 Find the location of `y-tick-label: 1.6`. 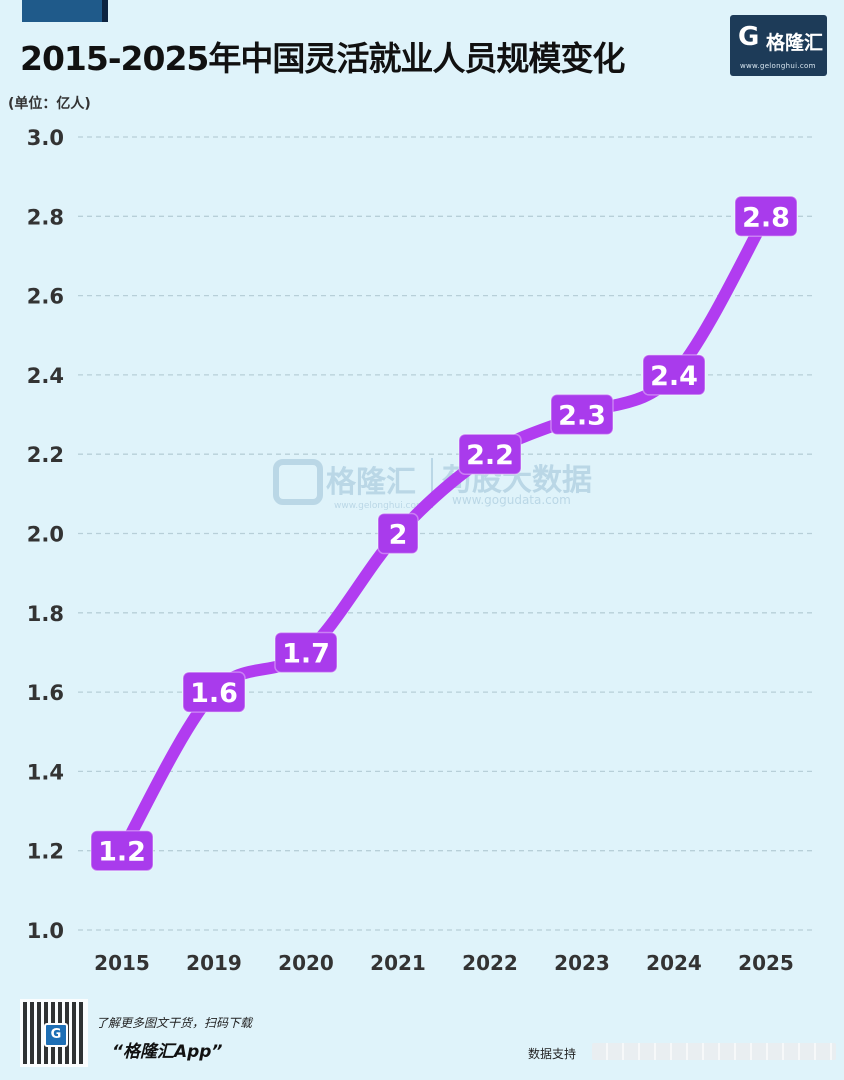

y-tick-label: 1.6 is located at coordinates (45, 693).